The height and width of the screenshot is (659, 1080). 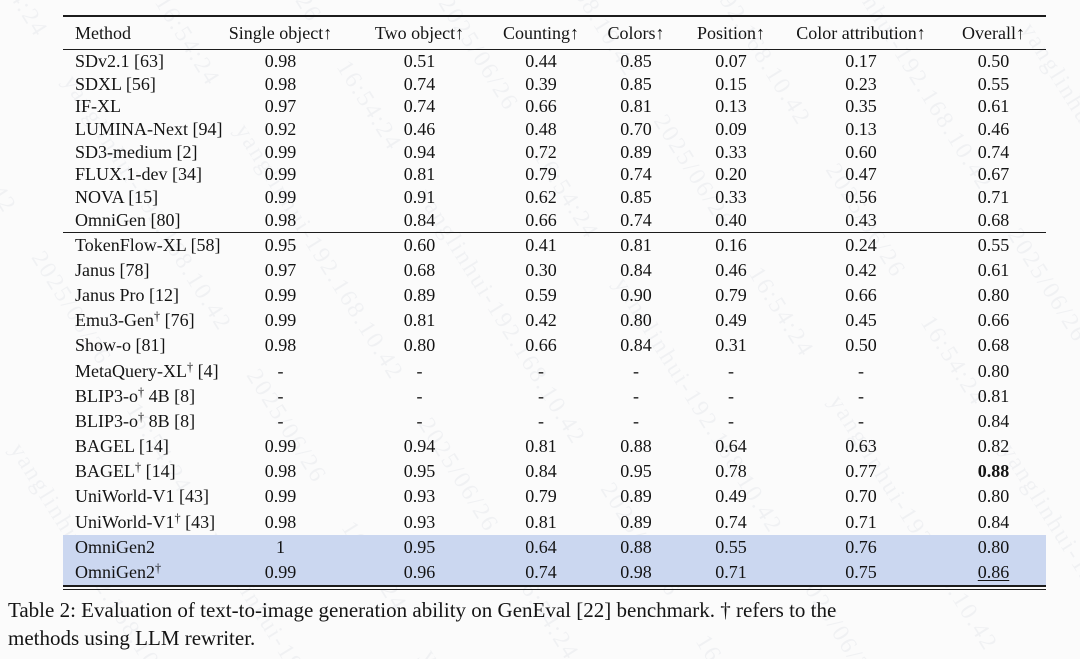 What do you see at coordinates (993, 446) in the screenshot?
I see `value-cell: 0.82` at bounding box center [993, 446].